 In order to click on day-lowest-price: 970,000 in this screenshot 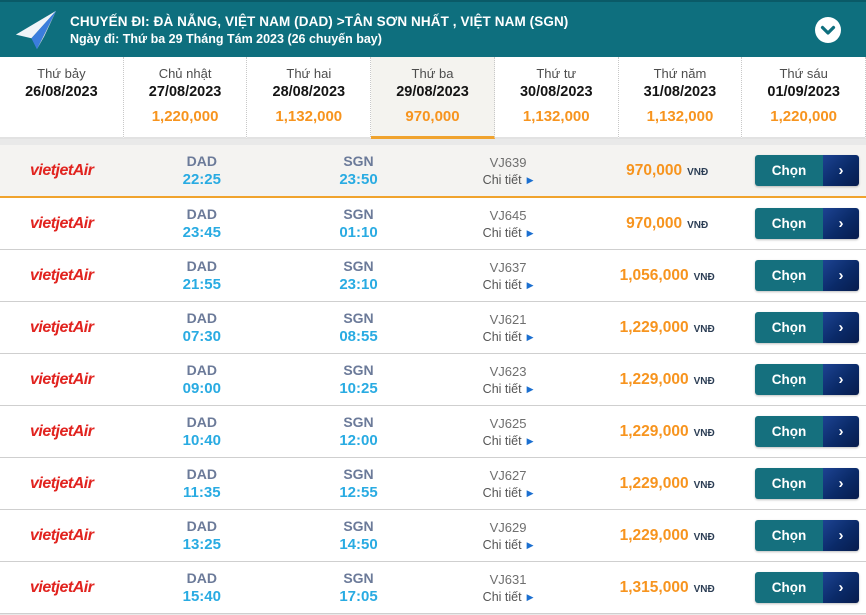, I will do `click(432, 116)`.